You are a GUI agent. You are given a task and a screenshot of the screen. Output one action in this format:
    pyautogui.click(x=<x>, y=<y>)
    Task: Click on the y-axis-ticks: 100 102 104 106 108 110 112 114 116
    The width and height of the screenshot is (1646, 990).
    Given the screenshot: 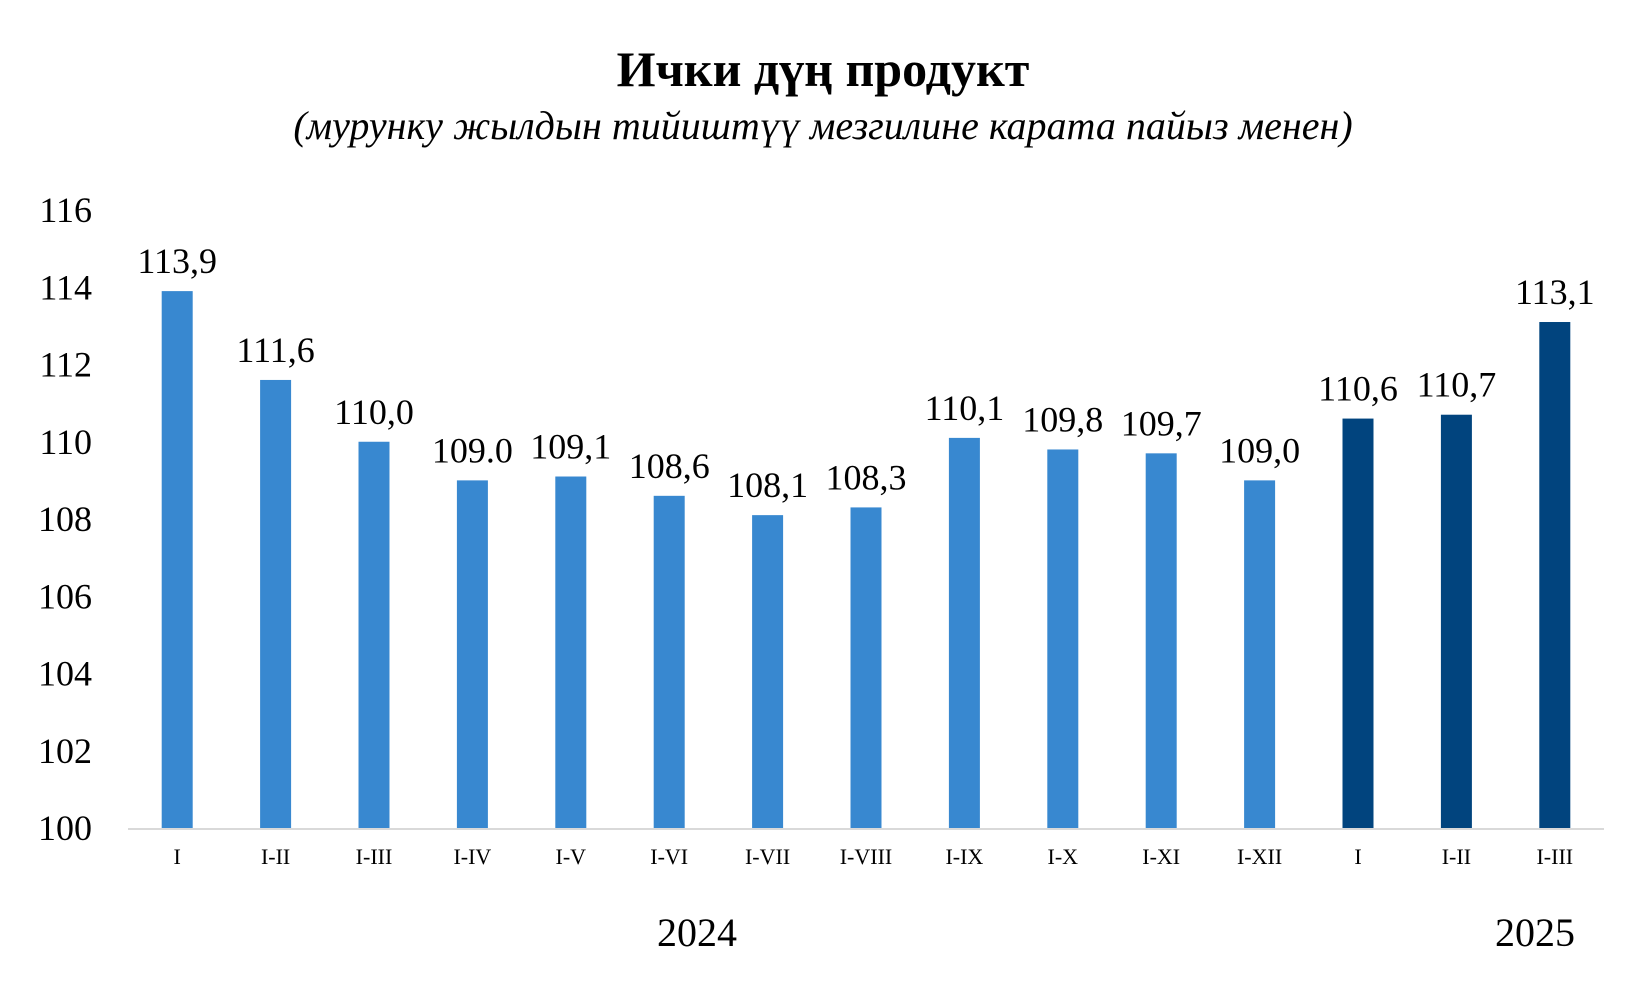 What is the action you would take?
    pyautogui.click(x=65, y=519)
    